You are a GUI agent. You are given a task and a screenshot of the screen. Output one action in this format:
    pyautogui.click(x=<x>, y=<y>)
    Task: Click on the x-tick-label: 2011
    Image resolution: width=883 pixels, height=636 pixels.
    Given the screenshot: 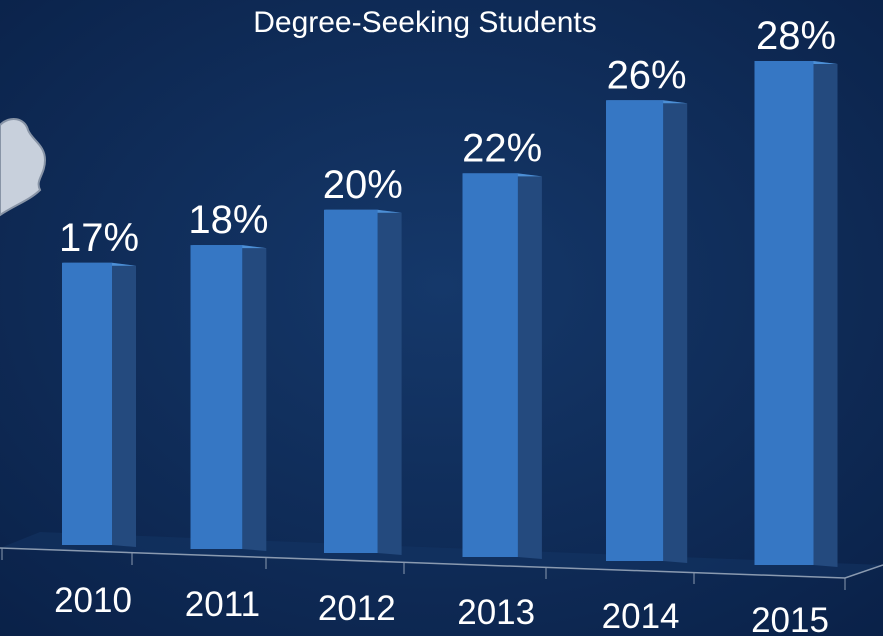 What is the action you would take?
    pyautogui.click(x=222, y=604)
    